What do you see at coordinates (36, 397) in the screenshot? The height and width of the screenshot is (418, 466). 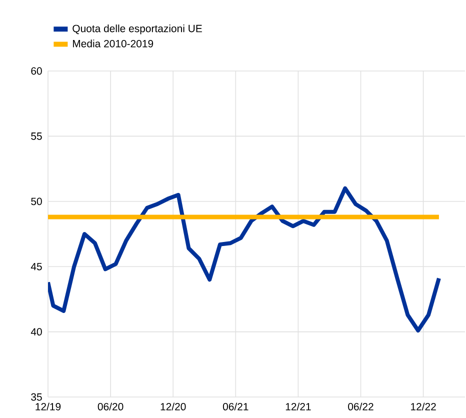 I see `y-tick-label: 35` at bounding box center [36, 397].